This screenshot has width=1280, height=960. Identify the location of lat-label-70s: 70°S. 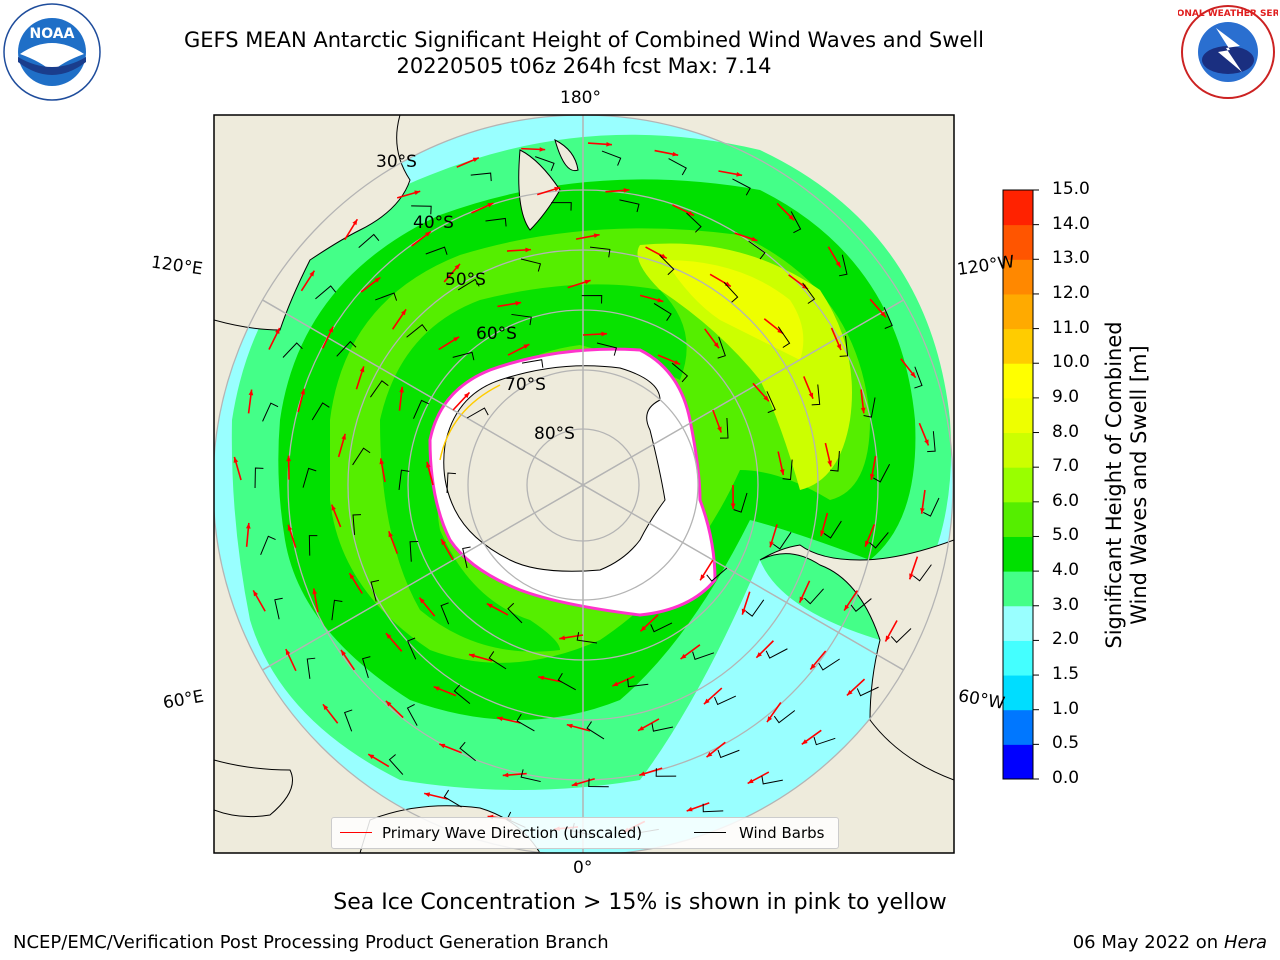
(525, 385).